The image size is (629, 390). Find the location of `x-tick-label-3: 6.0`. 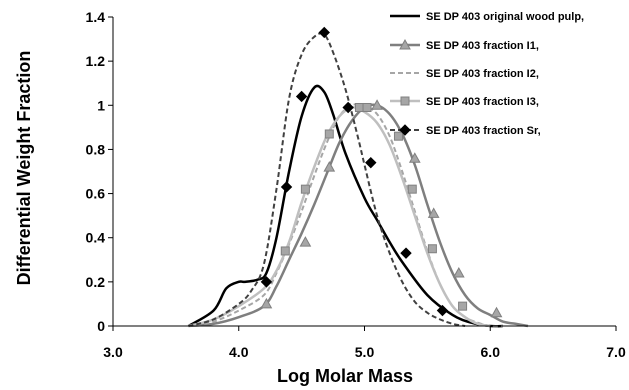

x-tick-label-3: 6.0 is located at coordinates (491, 352).